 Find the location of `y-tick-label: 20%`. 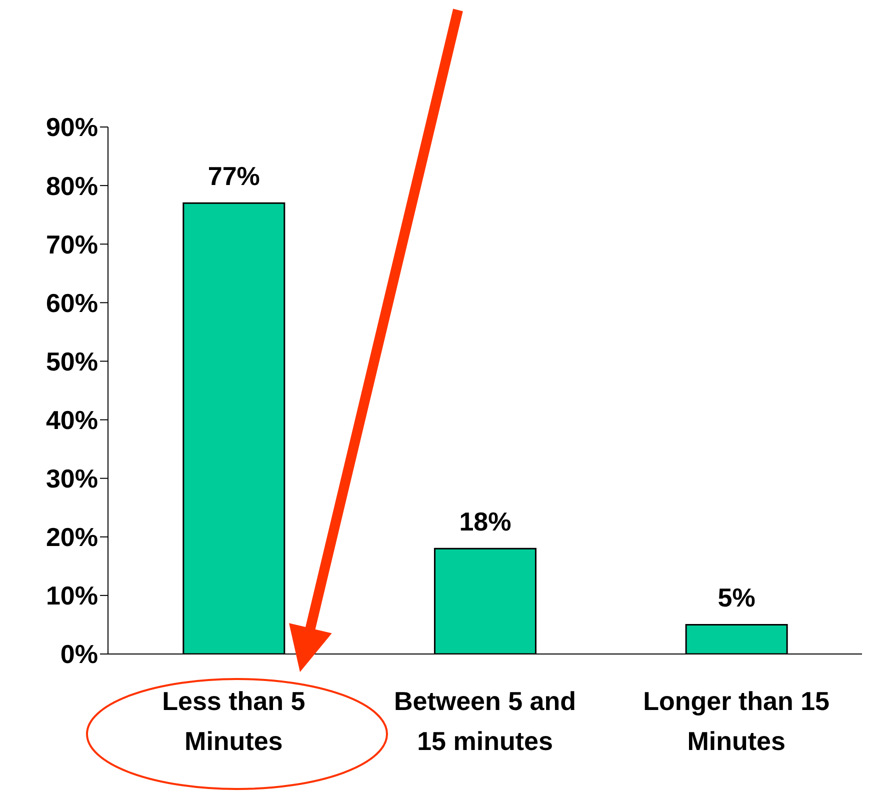

y-tick-label: 20% is located at coordinates (72, 537).